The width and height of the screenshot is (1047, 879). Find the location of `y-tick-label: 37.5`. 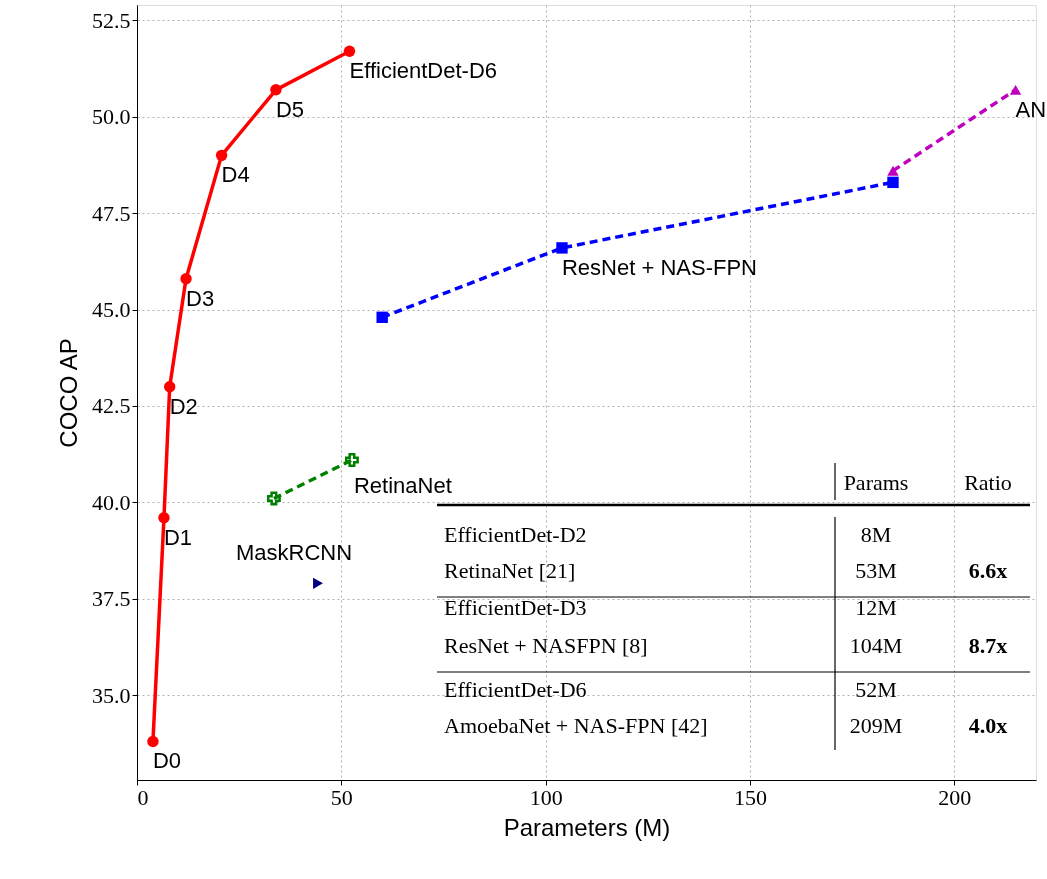

y-tick-label: 37.5 is located at coordinates (111, 599).